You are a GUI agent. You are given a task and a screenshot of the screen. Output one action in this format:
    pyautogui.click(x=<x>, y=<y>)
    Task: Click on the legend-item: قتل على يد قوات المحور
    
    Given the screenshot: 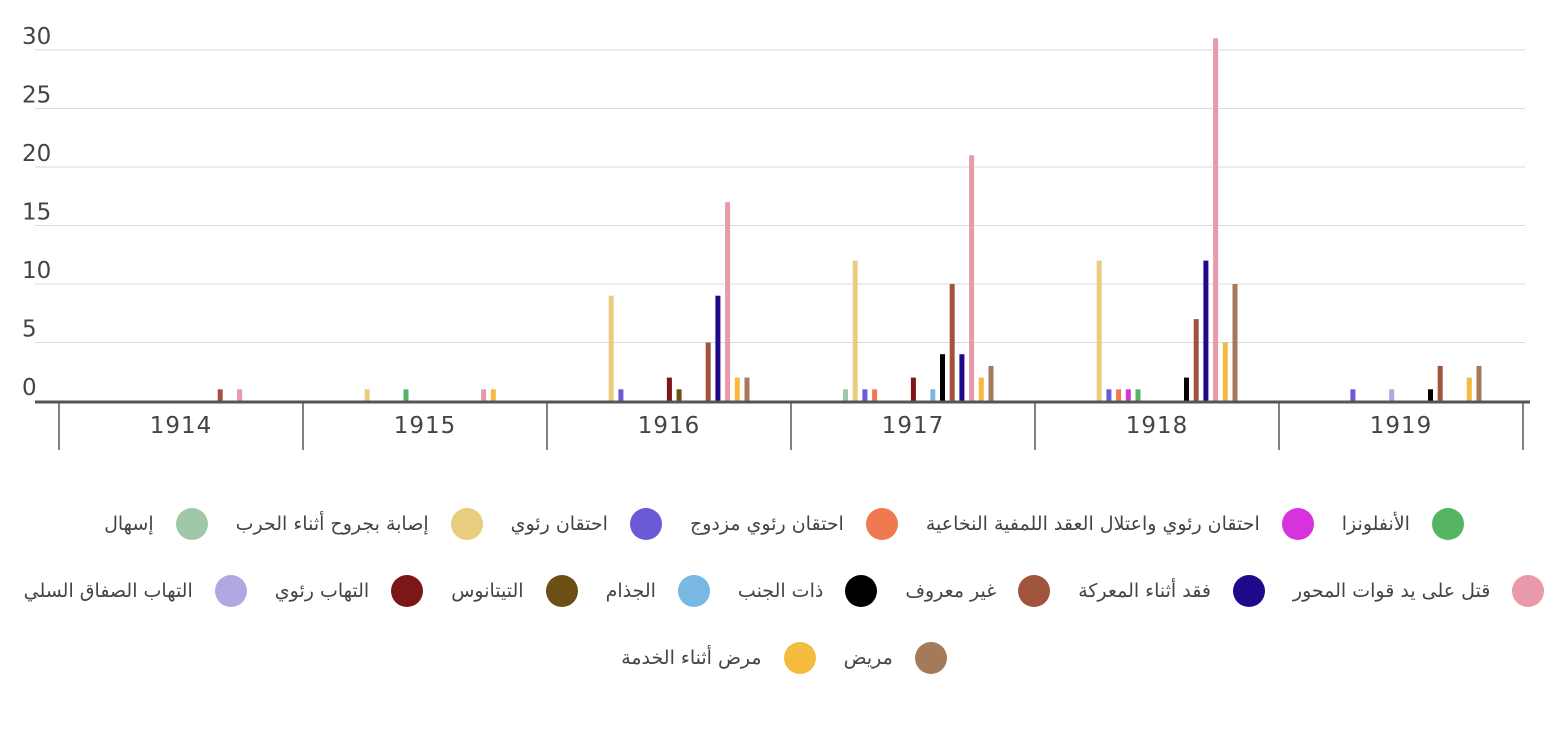 What is the action you would take?
    pyautogui.click(x=1418, y=590)
    